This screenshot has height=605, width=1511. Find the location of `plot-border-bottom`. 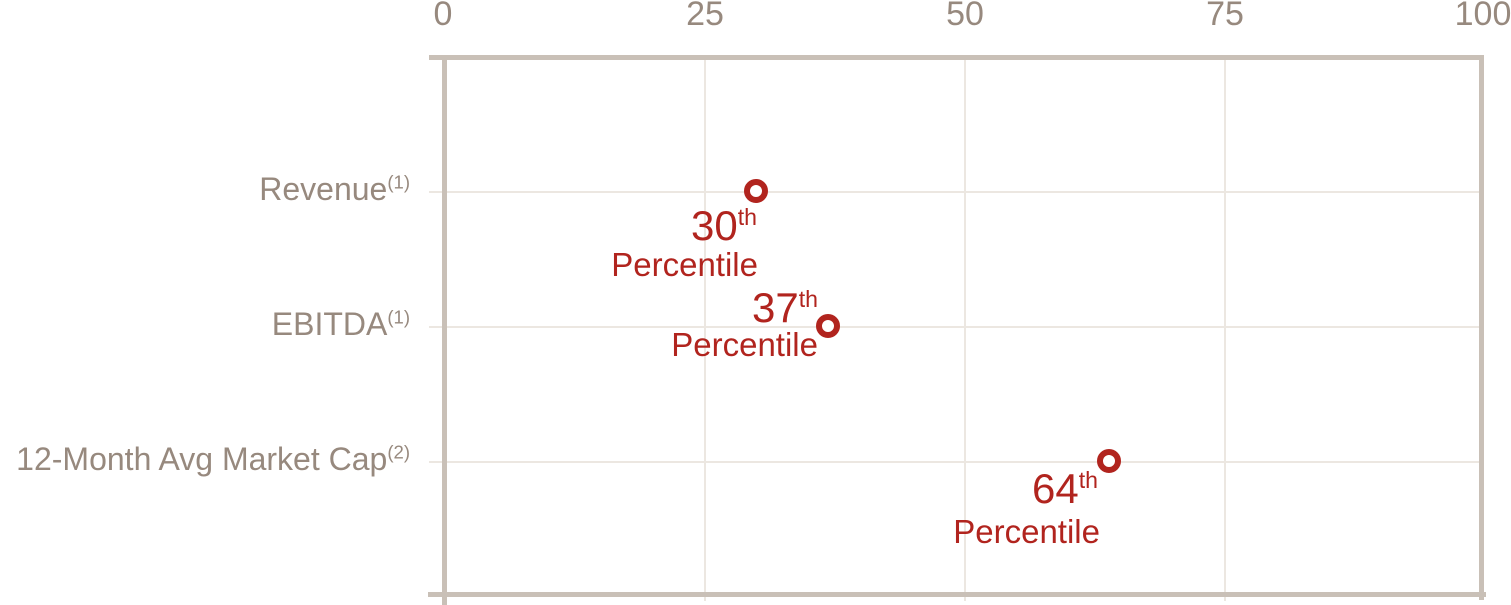

plot-border-bottom is located at coordinates (957, 594).